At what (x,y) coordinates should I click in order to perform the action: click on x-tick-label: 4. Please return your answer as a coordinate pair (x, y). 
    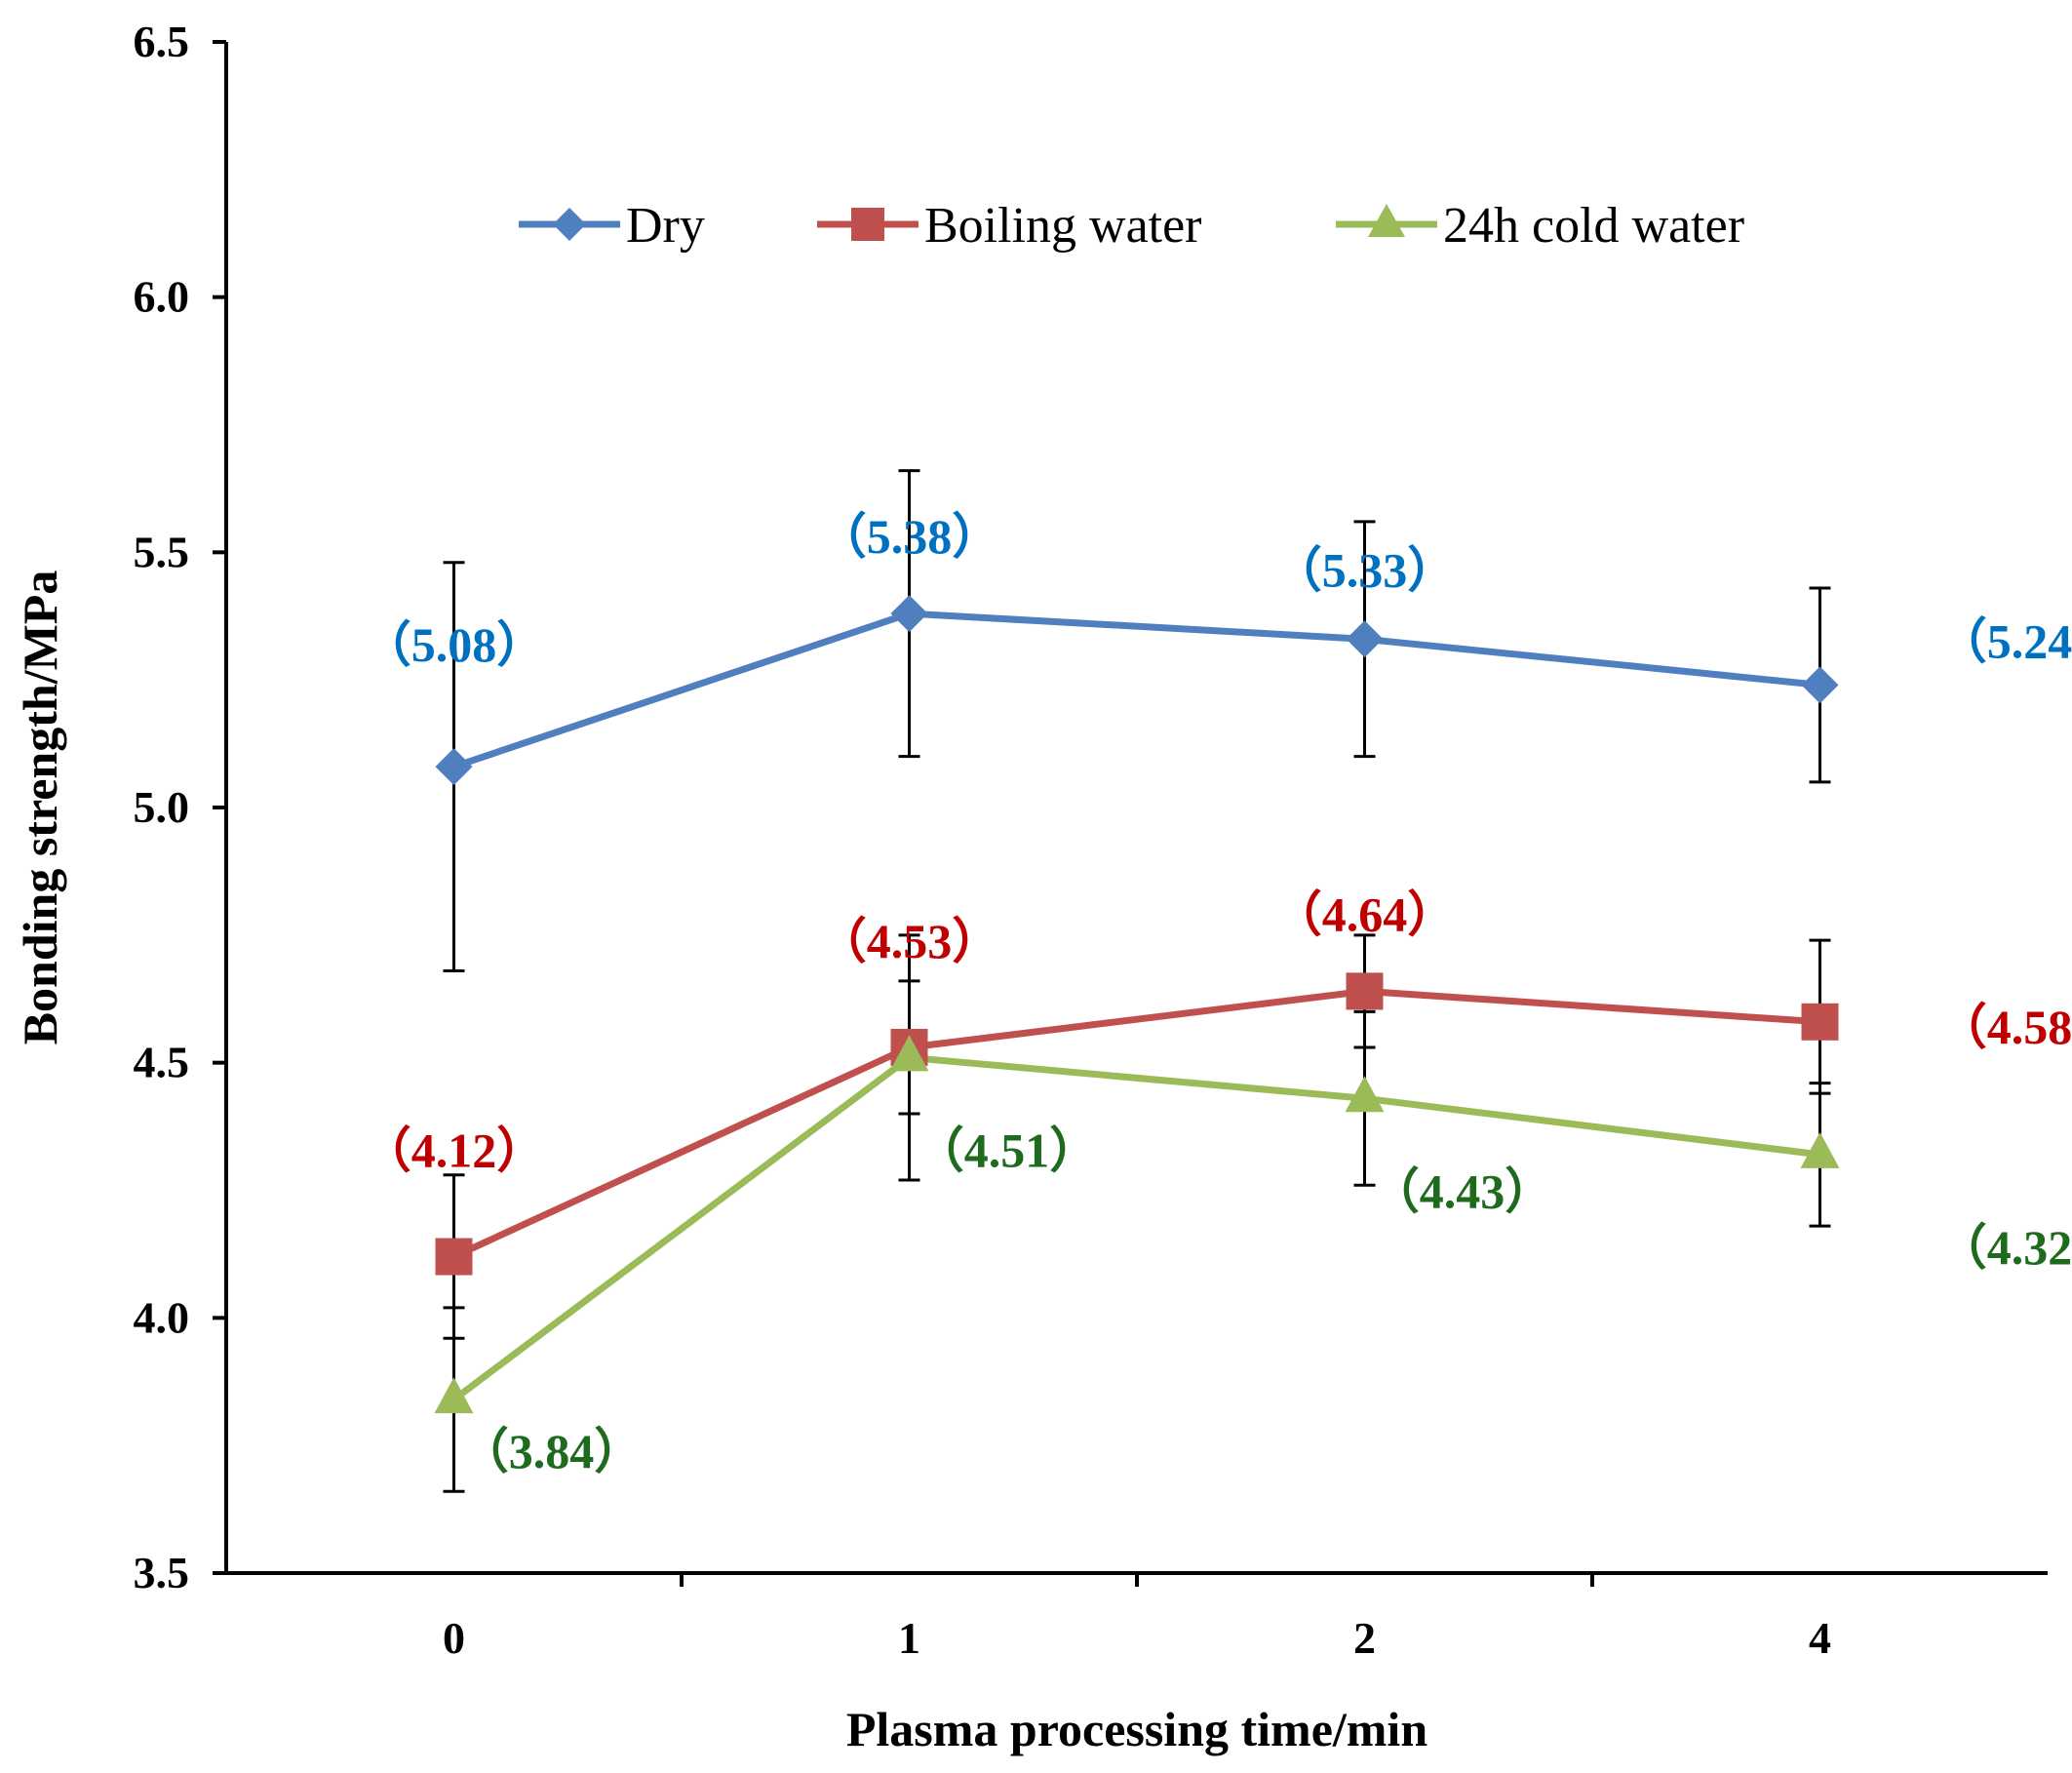
    Looking at the image, I should click on (1820, 1638).